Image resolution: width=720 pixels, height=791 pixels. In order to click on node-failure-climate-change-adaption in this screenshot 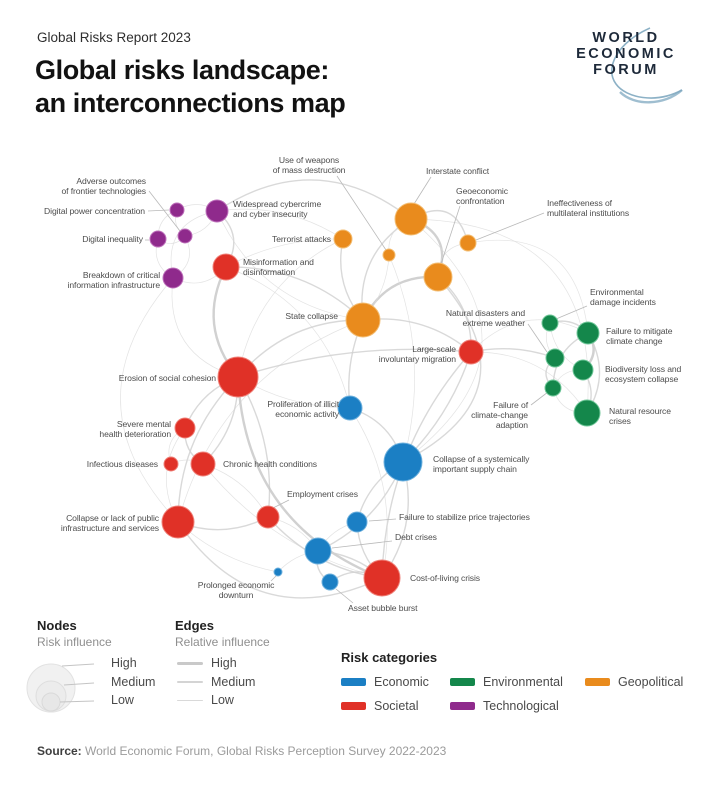, I will do `click(553, 388)`.